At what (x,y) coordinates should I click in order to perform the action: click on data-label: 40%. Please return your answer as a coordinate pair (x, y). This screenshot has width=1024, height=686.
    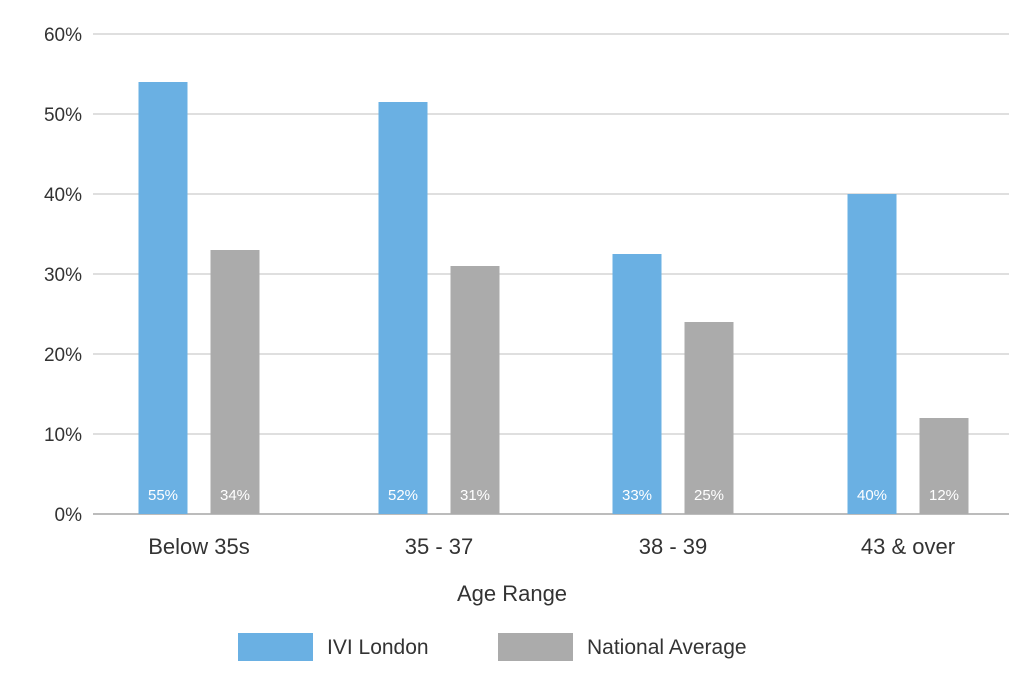
    Looking at the image, I should click on (872, 495).